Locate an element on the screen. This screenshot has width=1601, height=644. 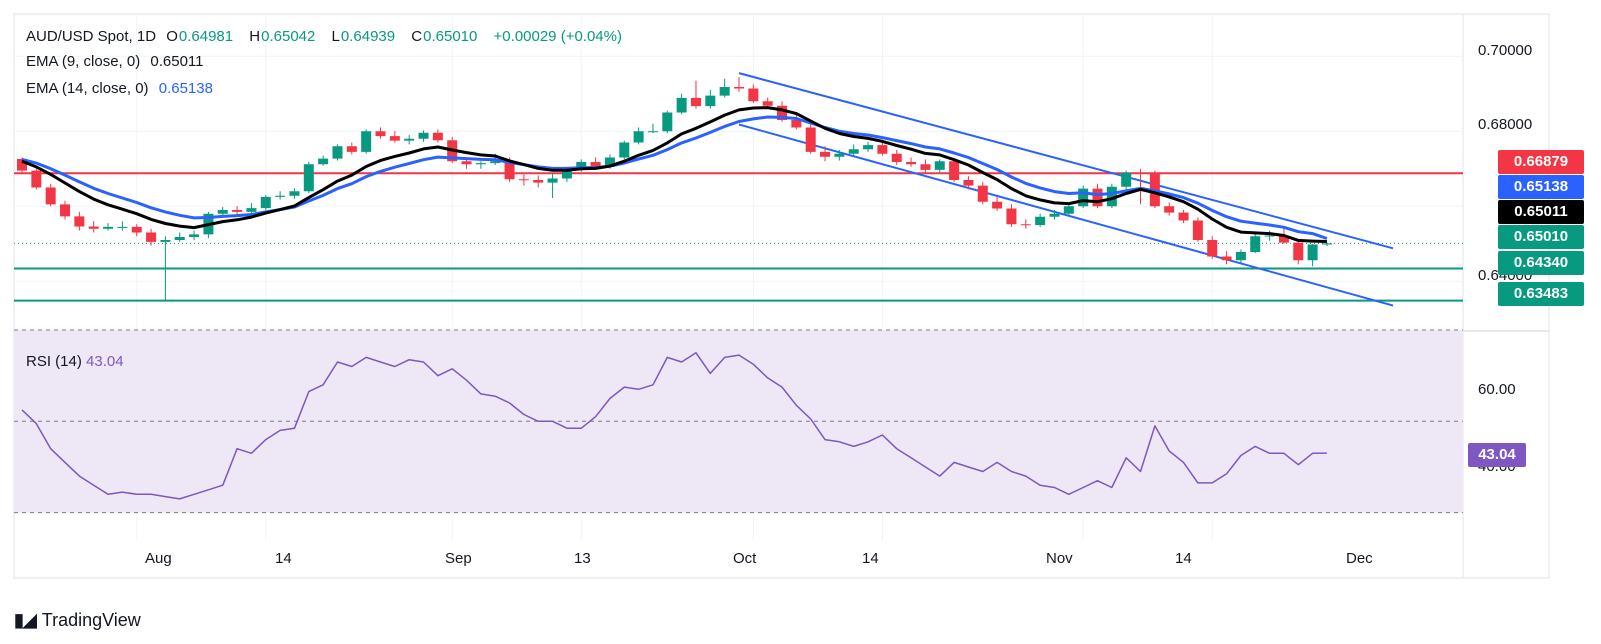
close-label: C is located at coordinates (417, 36).